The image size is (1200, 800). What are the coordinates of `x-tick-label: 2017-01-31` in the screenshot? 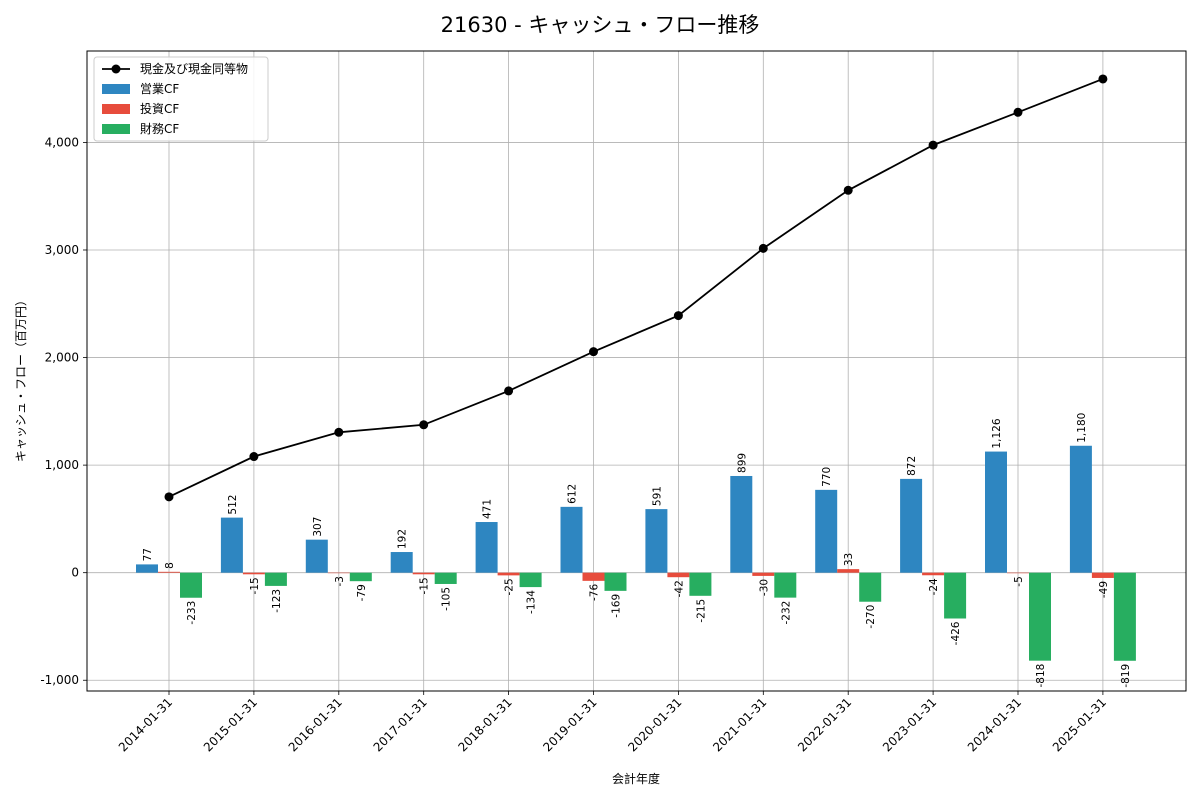 It's located at (400, 724).